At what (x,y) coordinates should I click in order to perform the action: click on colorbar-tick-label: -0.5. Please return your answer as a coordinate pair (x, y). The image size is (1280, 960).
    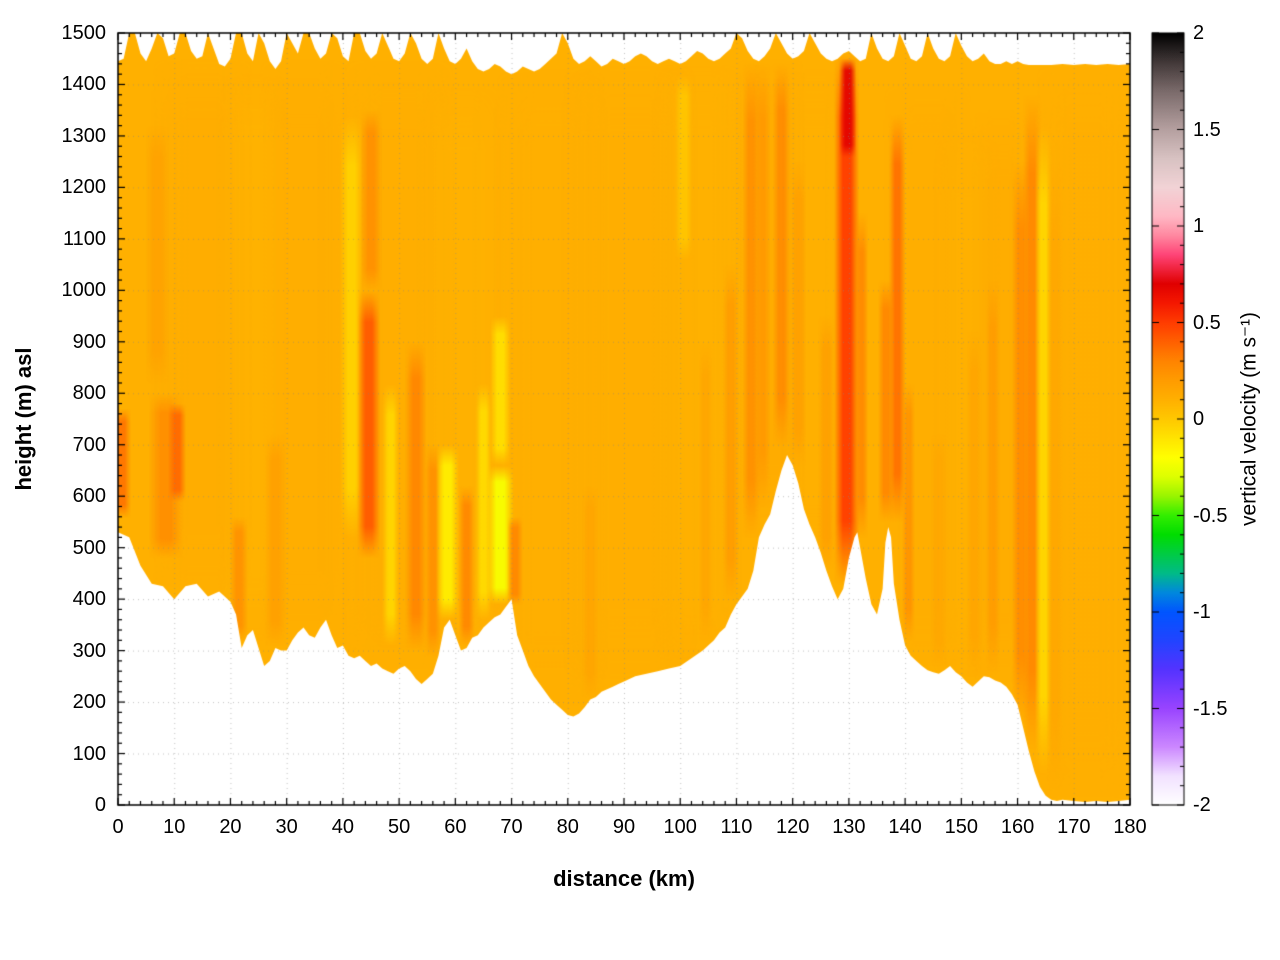
    Looking at the image, I should click on (1210, 515).